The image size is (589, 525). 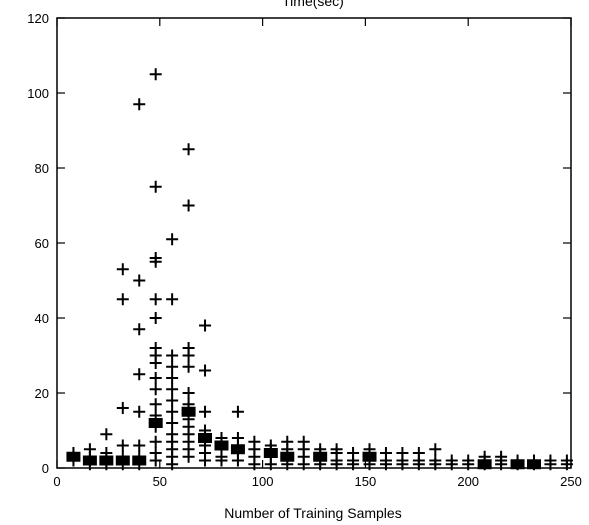 I want to click on y-tick-label: 40, so click(x=42, y=318).